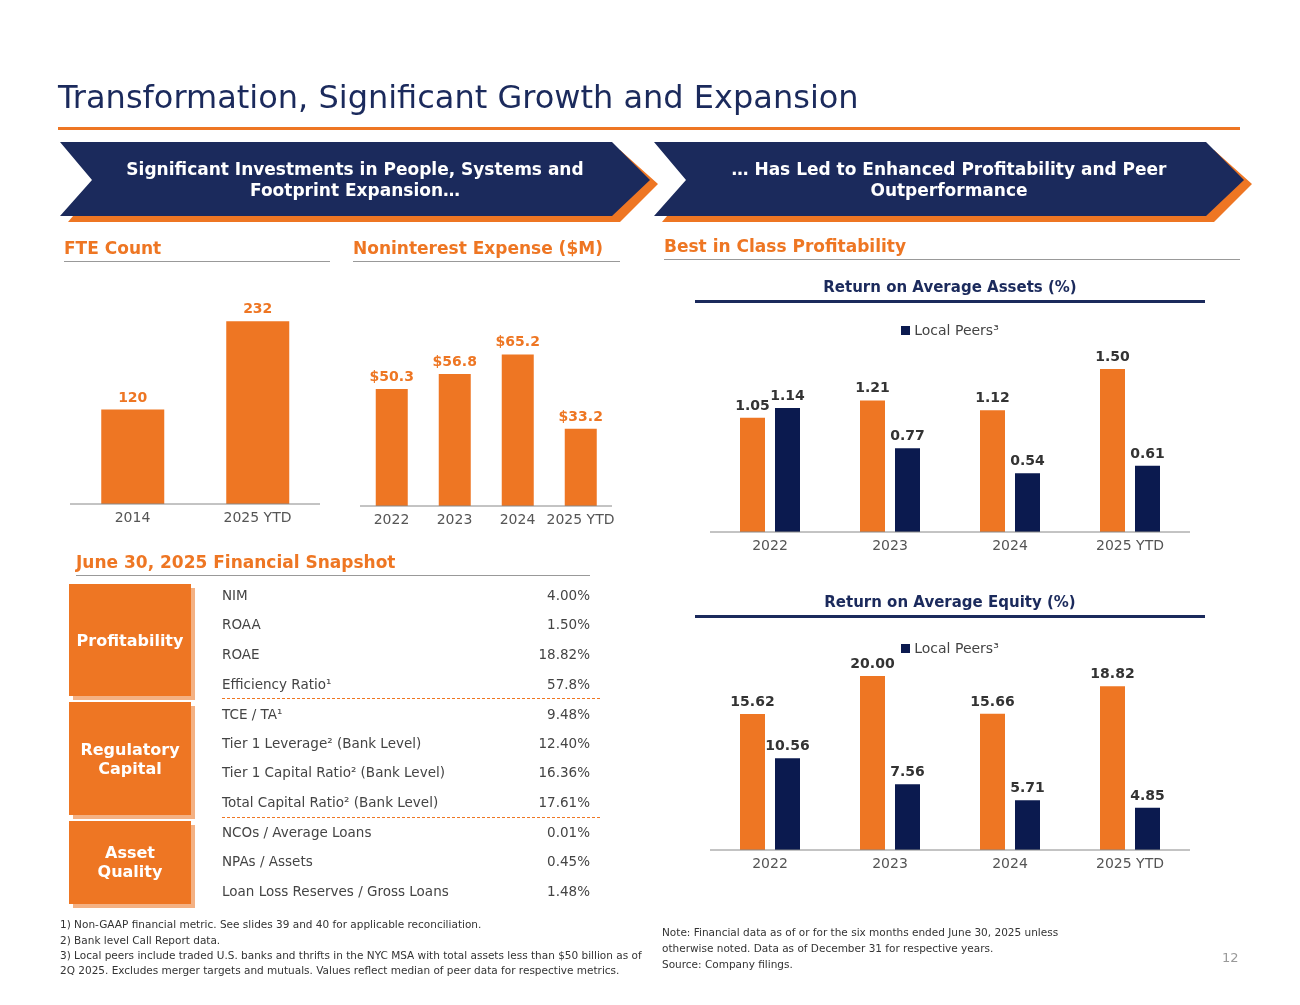 The image size is (1300, 1005). I want to click on data-label: 15.62, so click(752, 701).